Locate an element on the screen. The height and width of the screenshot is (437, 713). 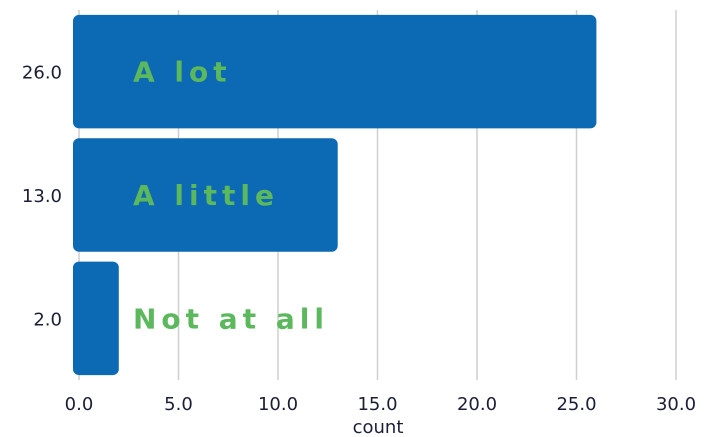
x-tick-label: 0.0 is located at coordinates (79, 404).